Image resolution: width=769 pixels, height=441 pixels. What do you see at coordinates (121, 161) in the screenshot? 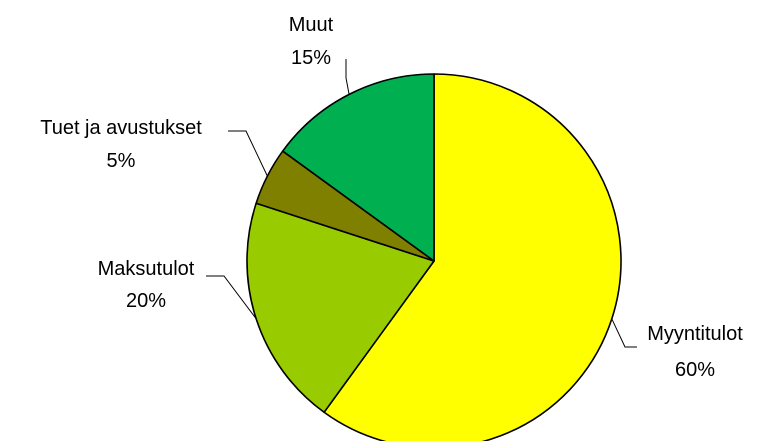
I see `slice-value-tuet-ja-avustukset: 5%` at bounding box center [121, 161].